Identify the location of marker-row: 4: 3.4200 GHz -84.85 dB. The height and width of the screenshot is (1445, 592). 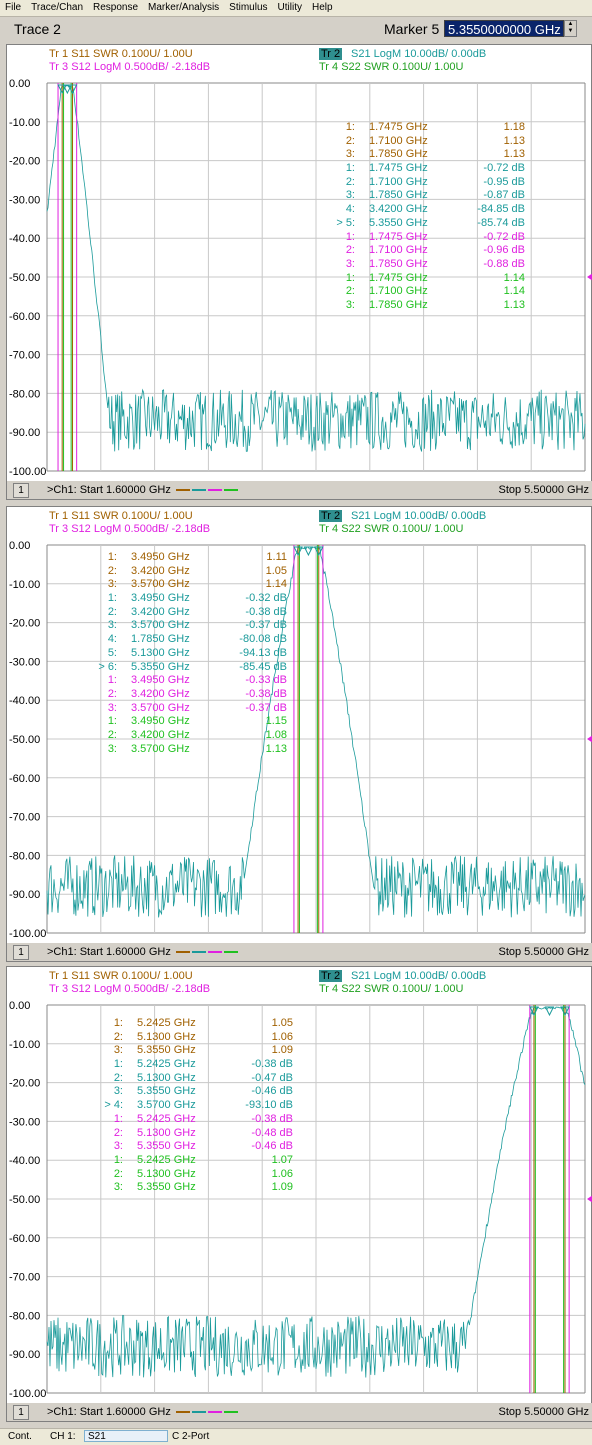
(425, 210).